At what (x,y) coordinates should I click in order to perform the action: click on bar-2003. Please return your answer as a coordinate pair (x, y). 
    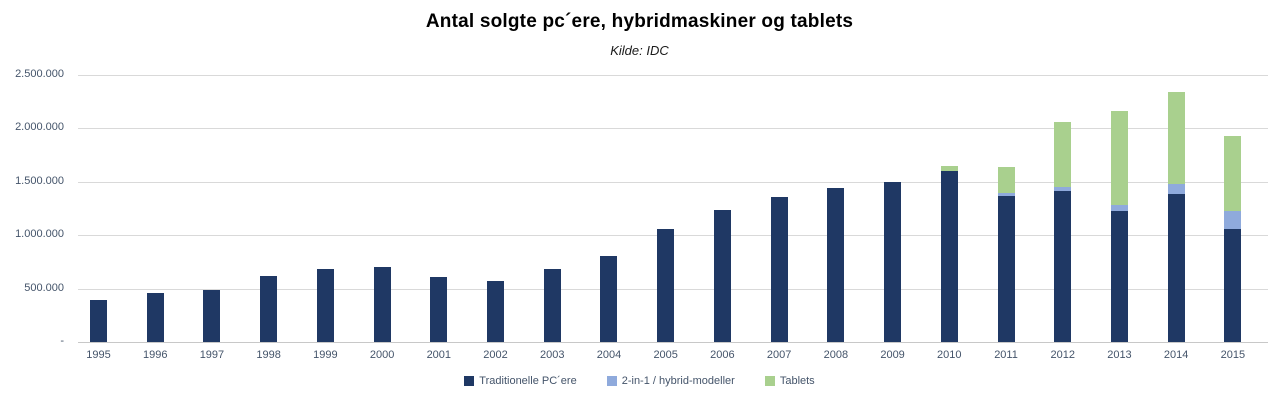
    Looking at the image, I should click on (552, 305).